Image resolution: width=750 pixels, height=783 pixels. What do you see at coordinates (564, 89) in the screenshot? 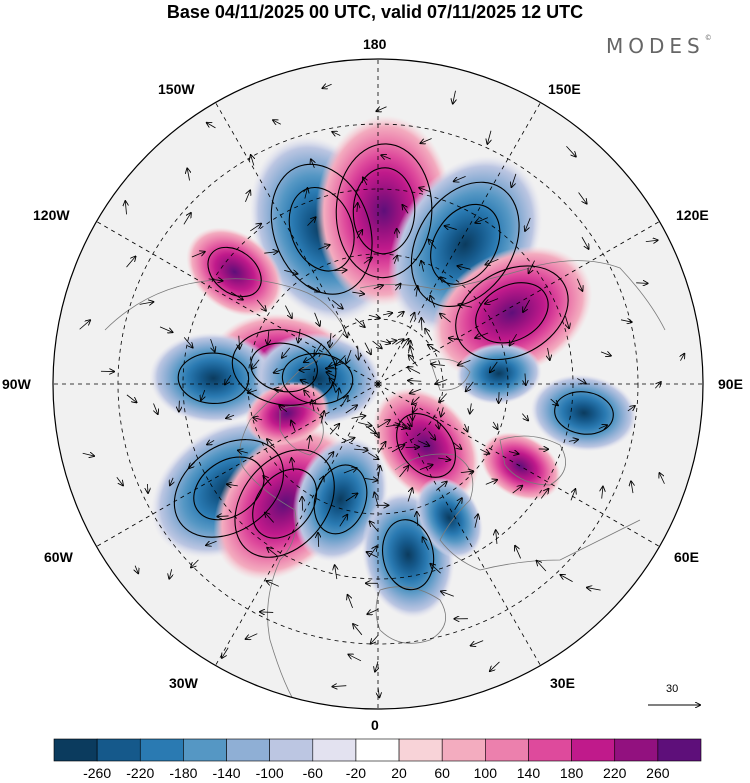
I see `lon-label-150e: 150E` at bounding box center [564, 89].